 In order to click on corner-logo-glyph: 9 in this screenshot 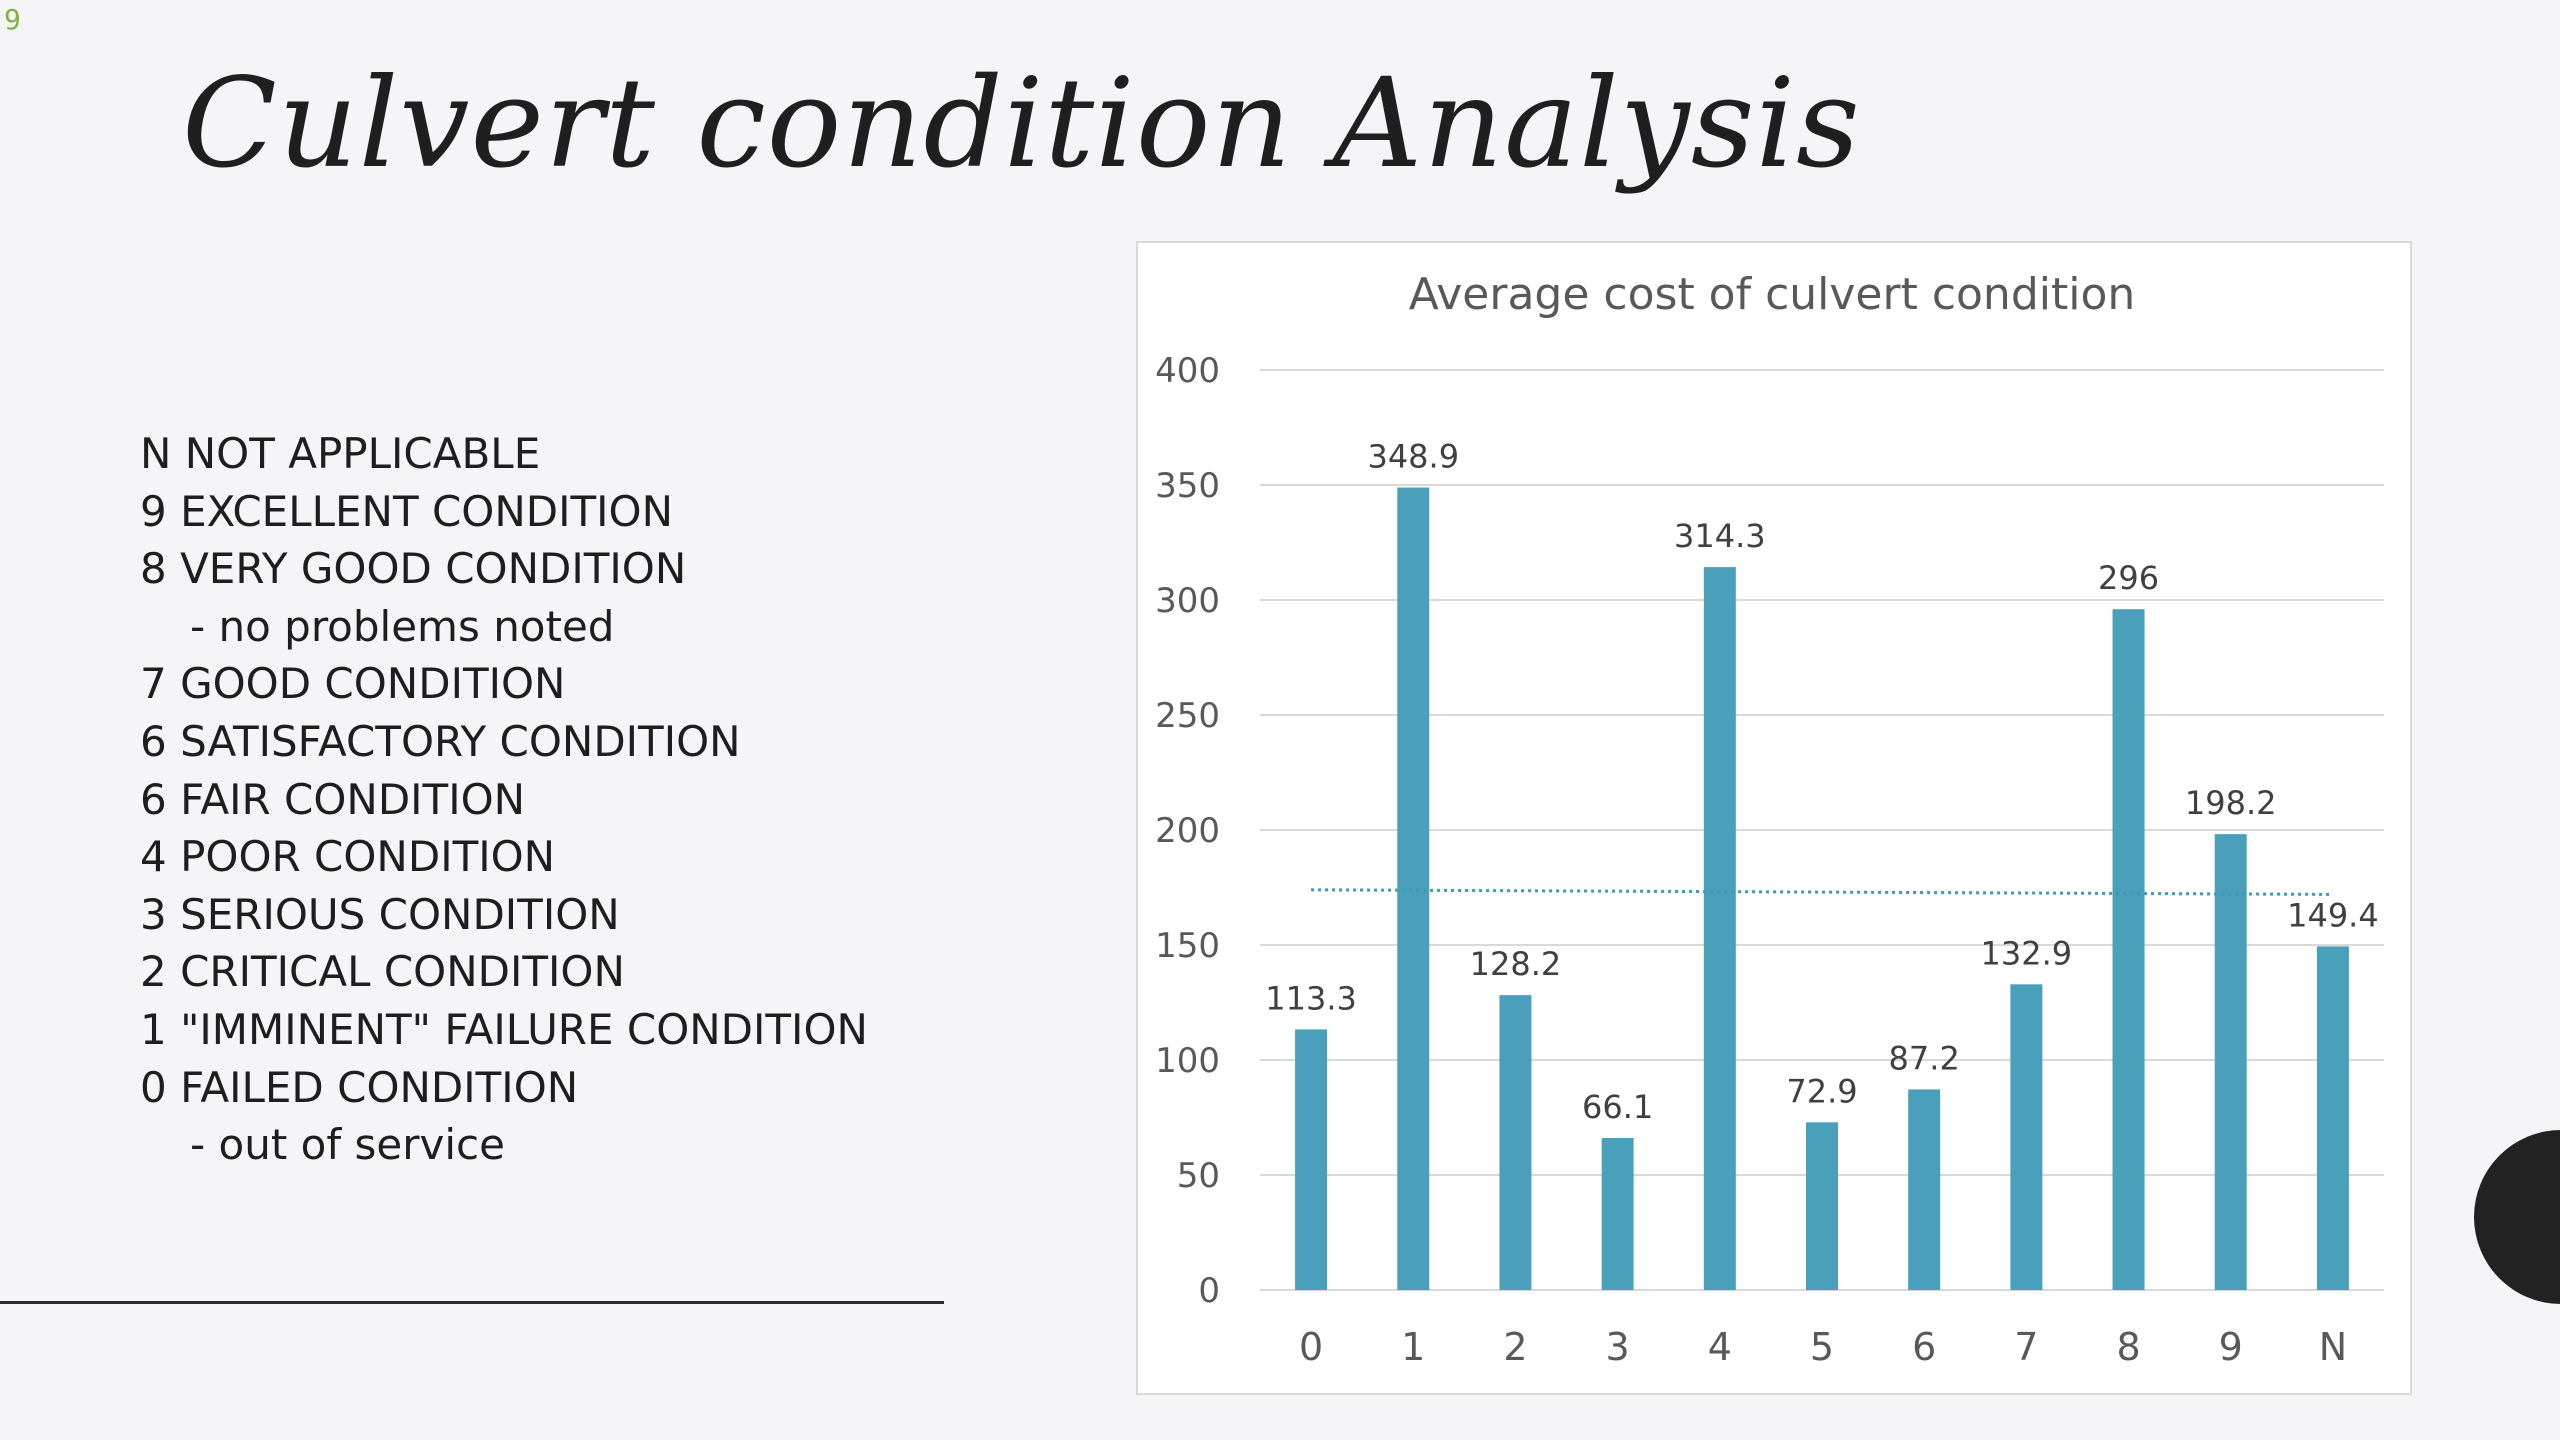, I will do `click(12, 19)`.